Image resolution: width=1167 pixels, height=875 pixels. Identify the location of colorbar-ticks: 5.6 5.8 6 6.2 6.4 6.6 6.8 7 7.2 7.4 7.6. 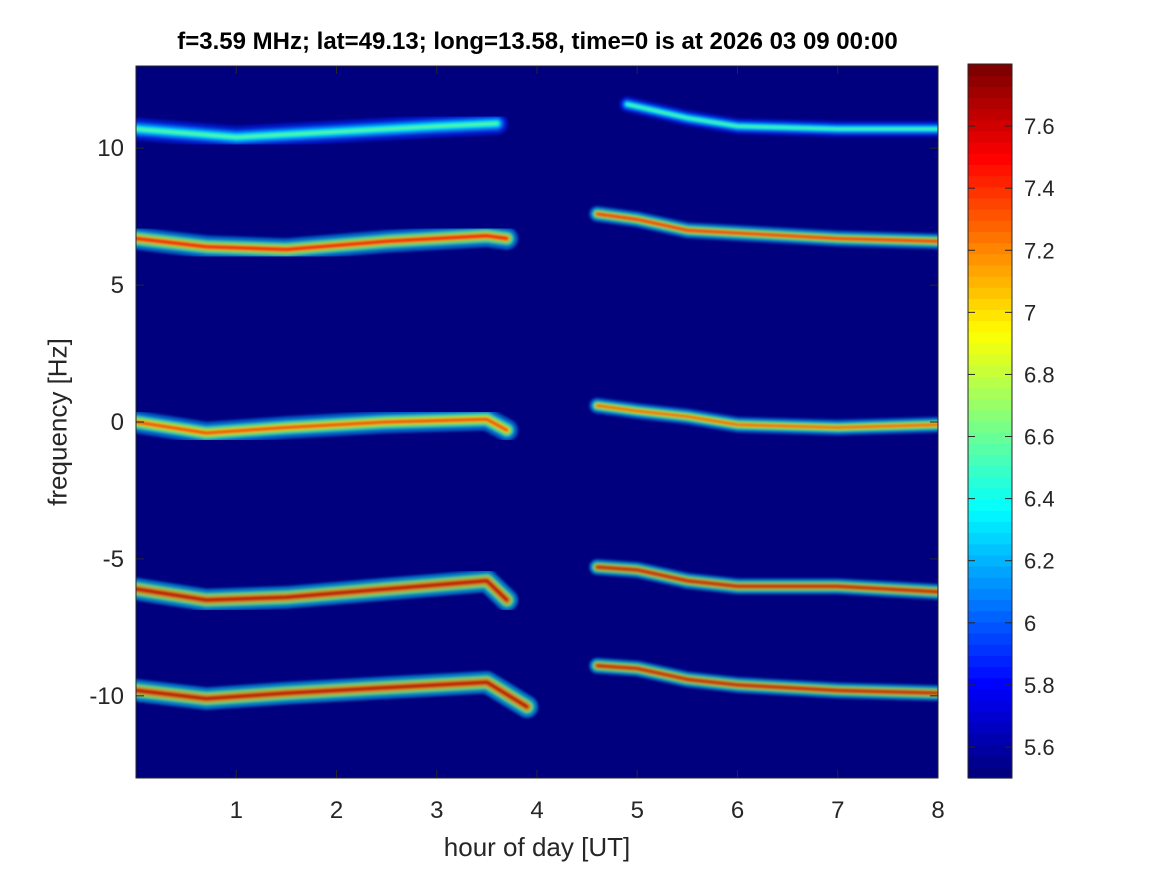
(1011, 437).